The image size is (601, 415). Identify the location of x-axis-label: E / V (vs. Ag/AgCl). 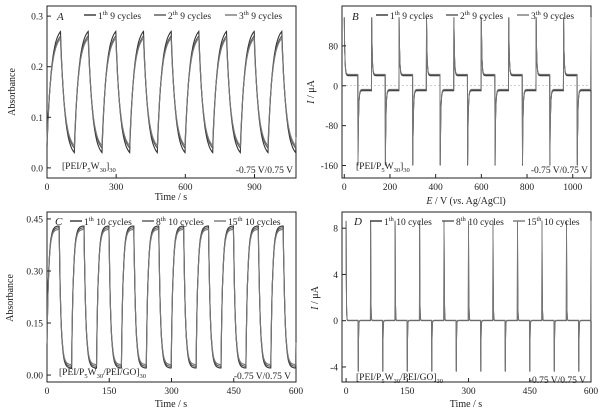
(465, 201).